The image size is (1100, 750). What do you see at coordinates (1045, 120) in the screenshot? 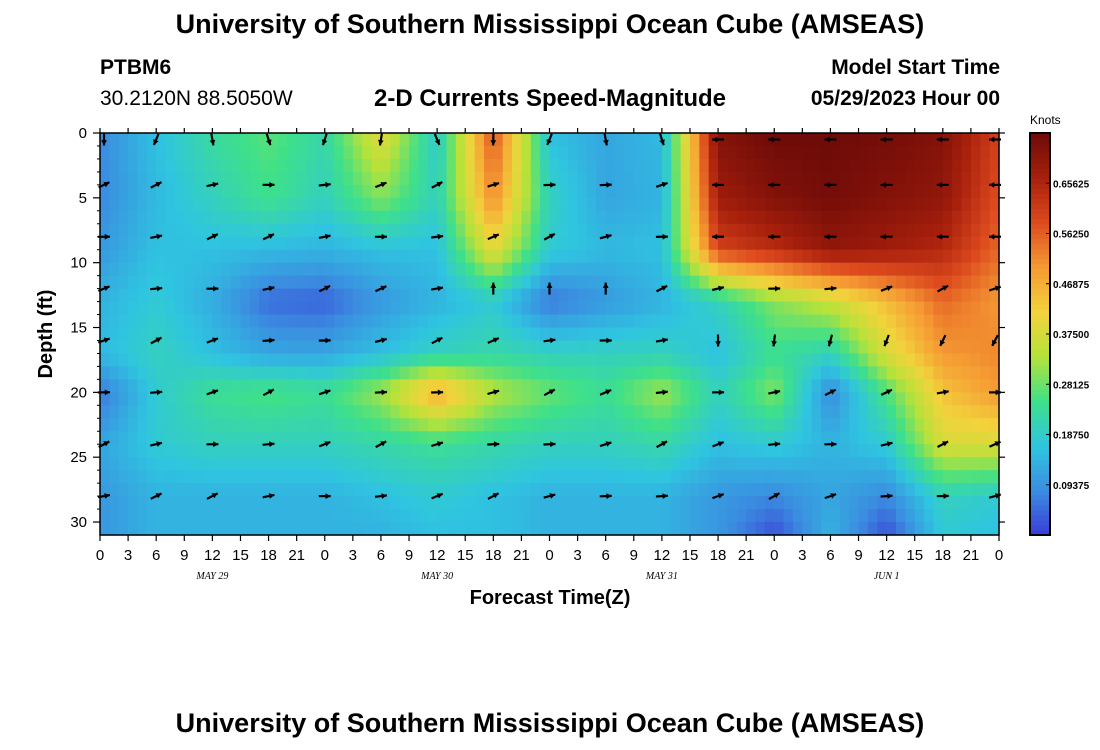
I see `colorbar-unit: Knots` at bounding box center [1045, 120].